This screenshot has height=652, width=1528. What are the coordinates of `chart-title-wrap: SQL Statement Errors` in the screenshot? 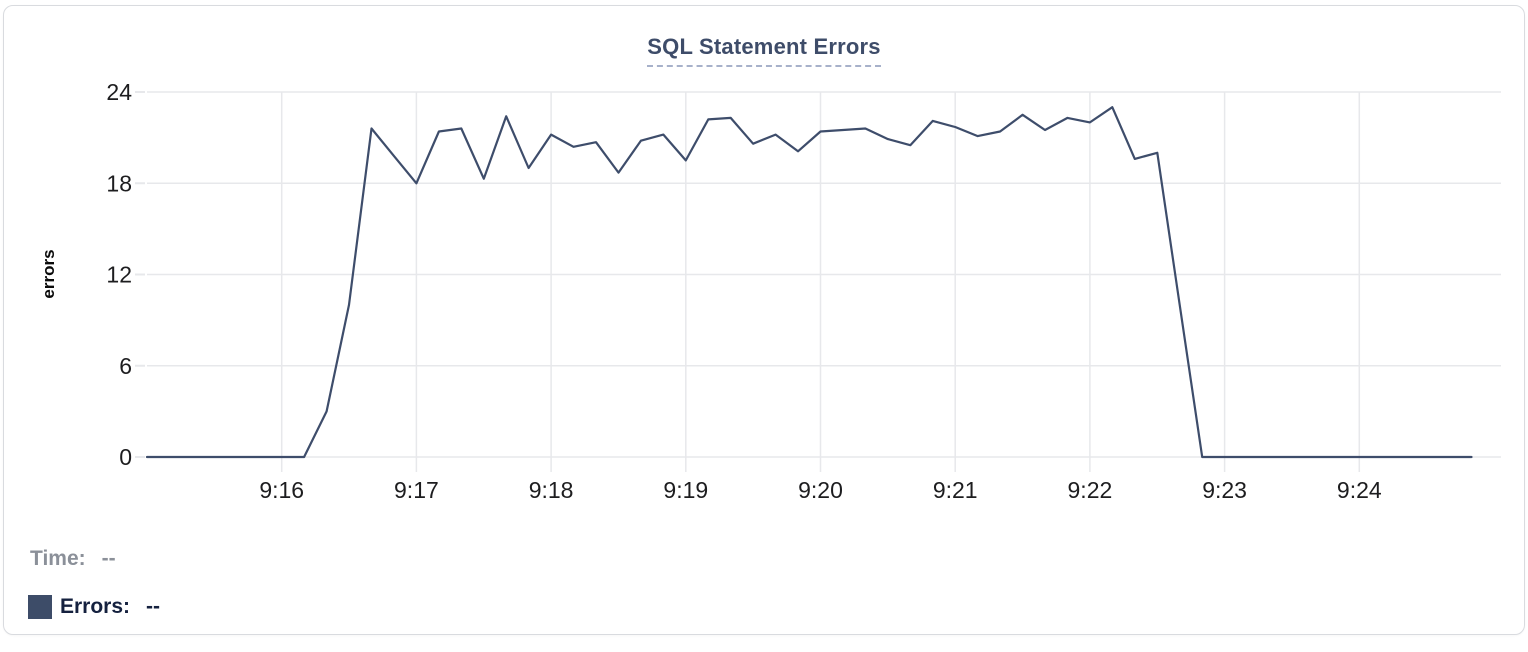 It's located at (764, 50).